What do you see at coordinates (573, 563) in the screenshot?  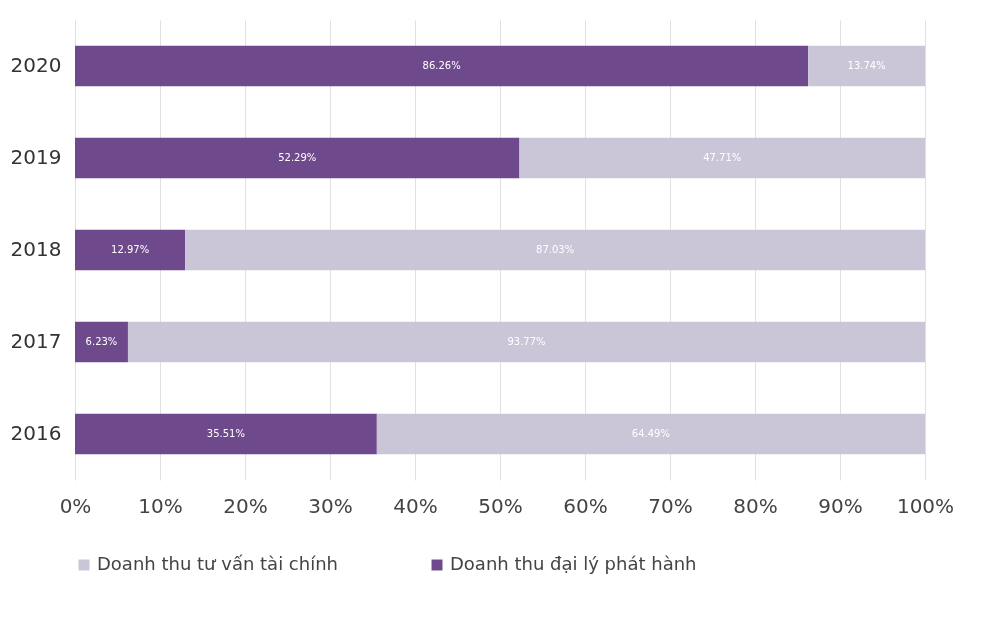 I see `legend-label: Doanh thu đại lý phát hành` at bounding box center [573, 563].